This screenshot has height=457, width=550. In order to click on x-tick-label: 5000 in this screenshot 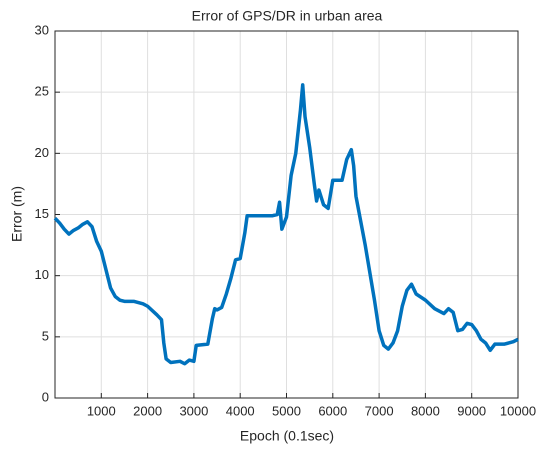, I will do `click(286, 410)`.